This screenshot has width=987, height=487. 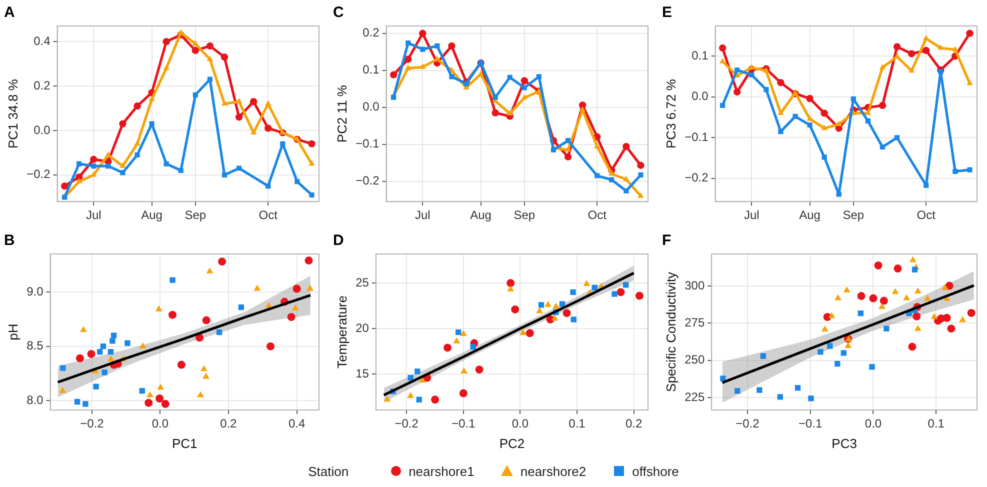 What do you see at coordinates (512, 443) in the screenshot?
I see `x-axis-title: PC2` at bounding box center [512, 443].